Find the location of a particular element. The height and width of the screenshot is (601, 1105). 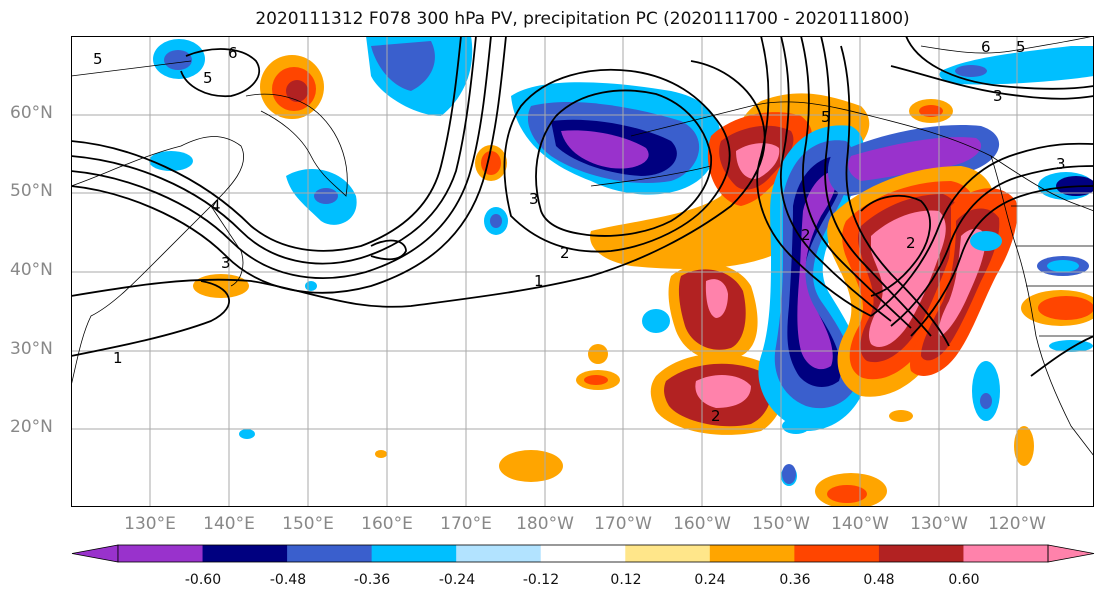

pv-label: 6 is located at coordinates (233, 53).